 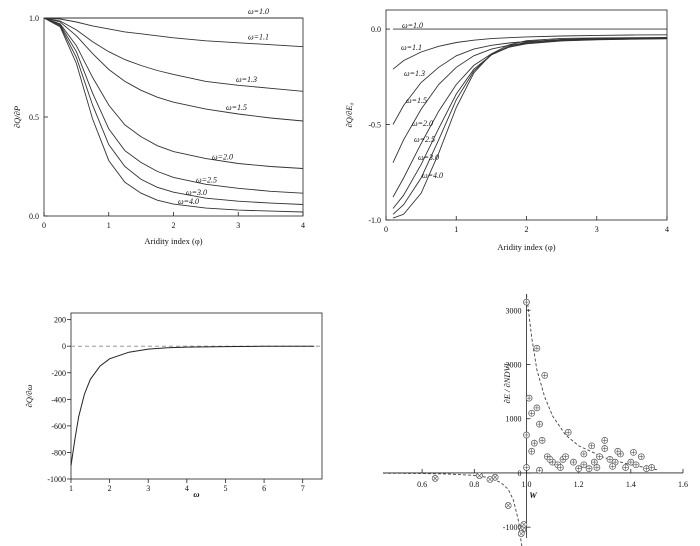 I want to click on y-tick-label: -200, so click(x=58, y=373).